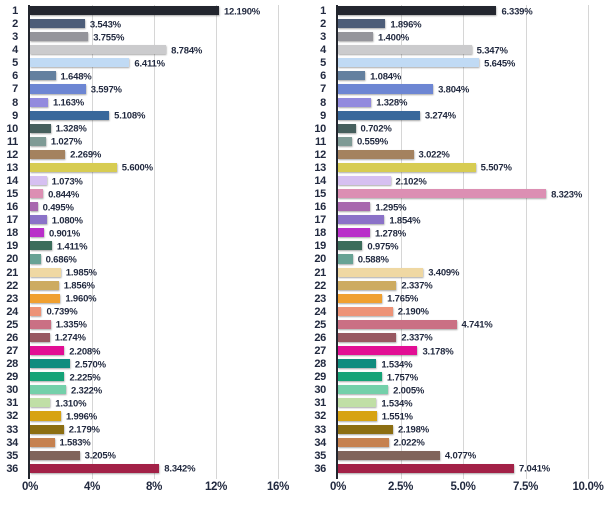 This screenshot has width=610, height=513. I want to click on category-label: 29, so click(12, 377).